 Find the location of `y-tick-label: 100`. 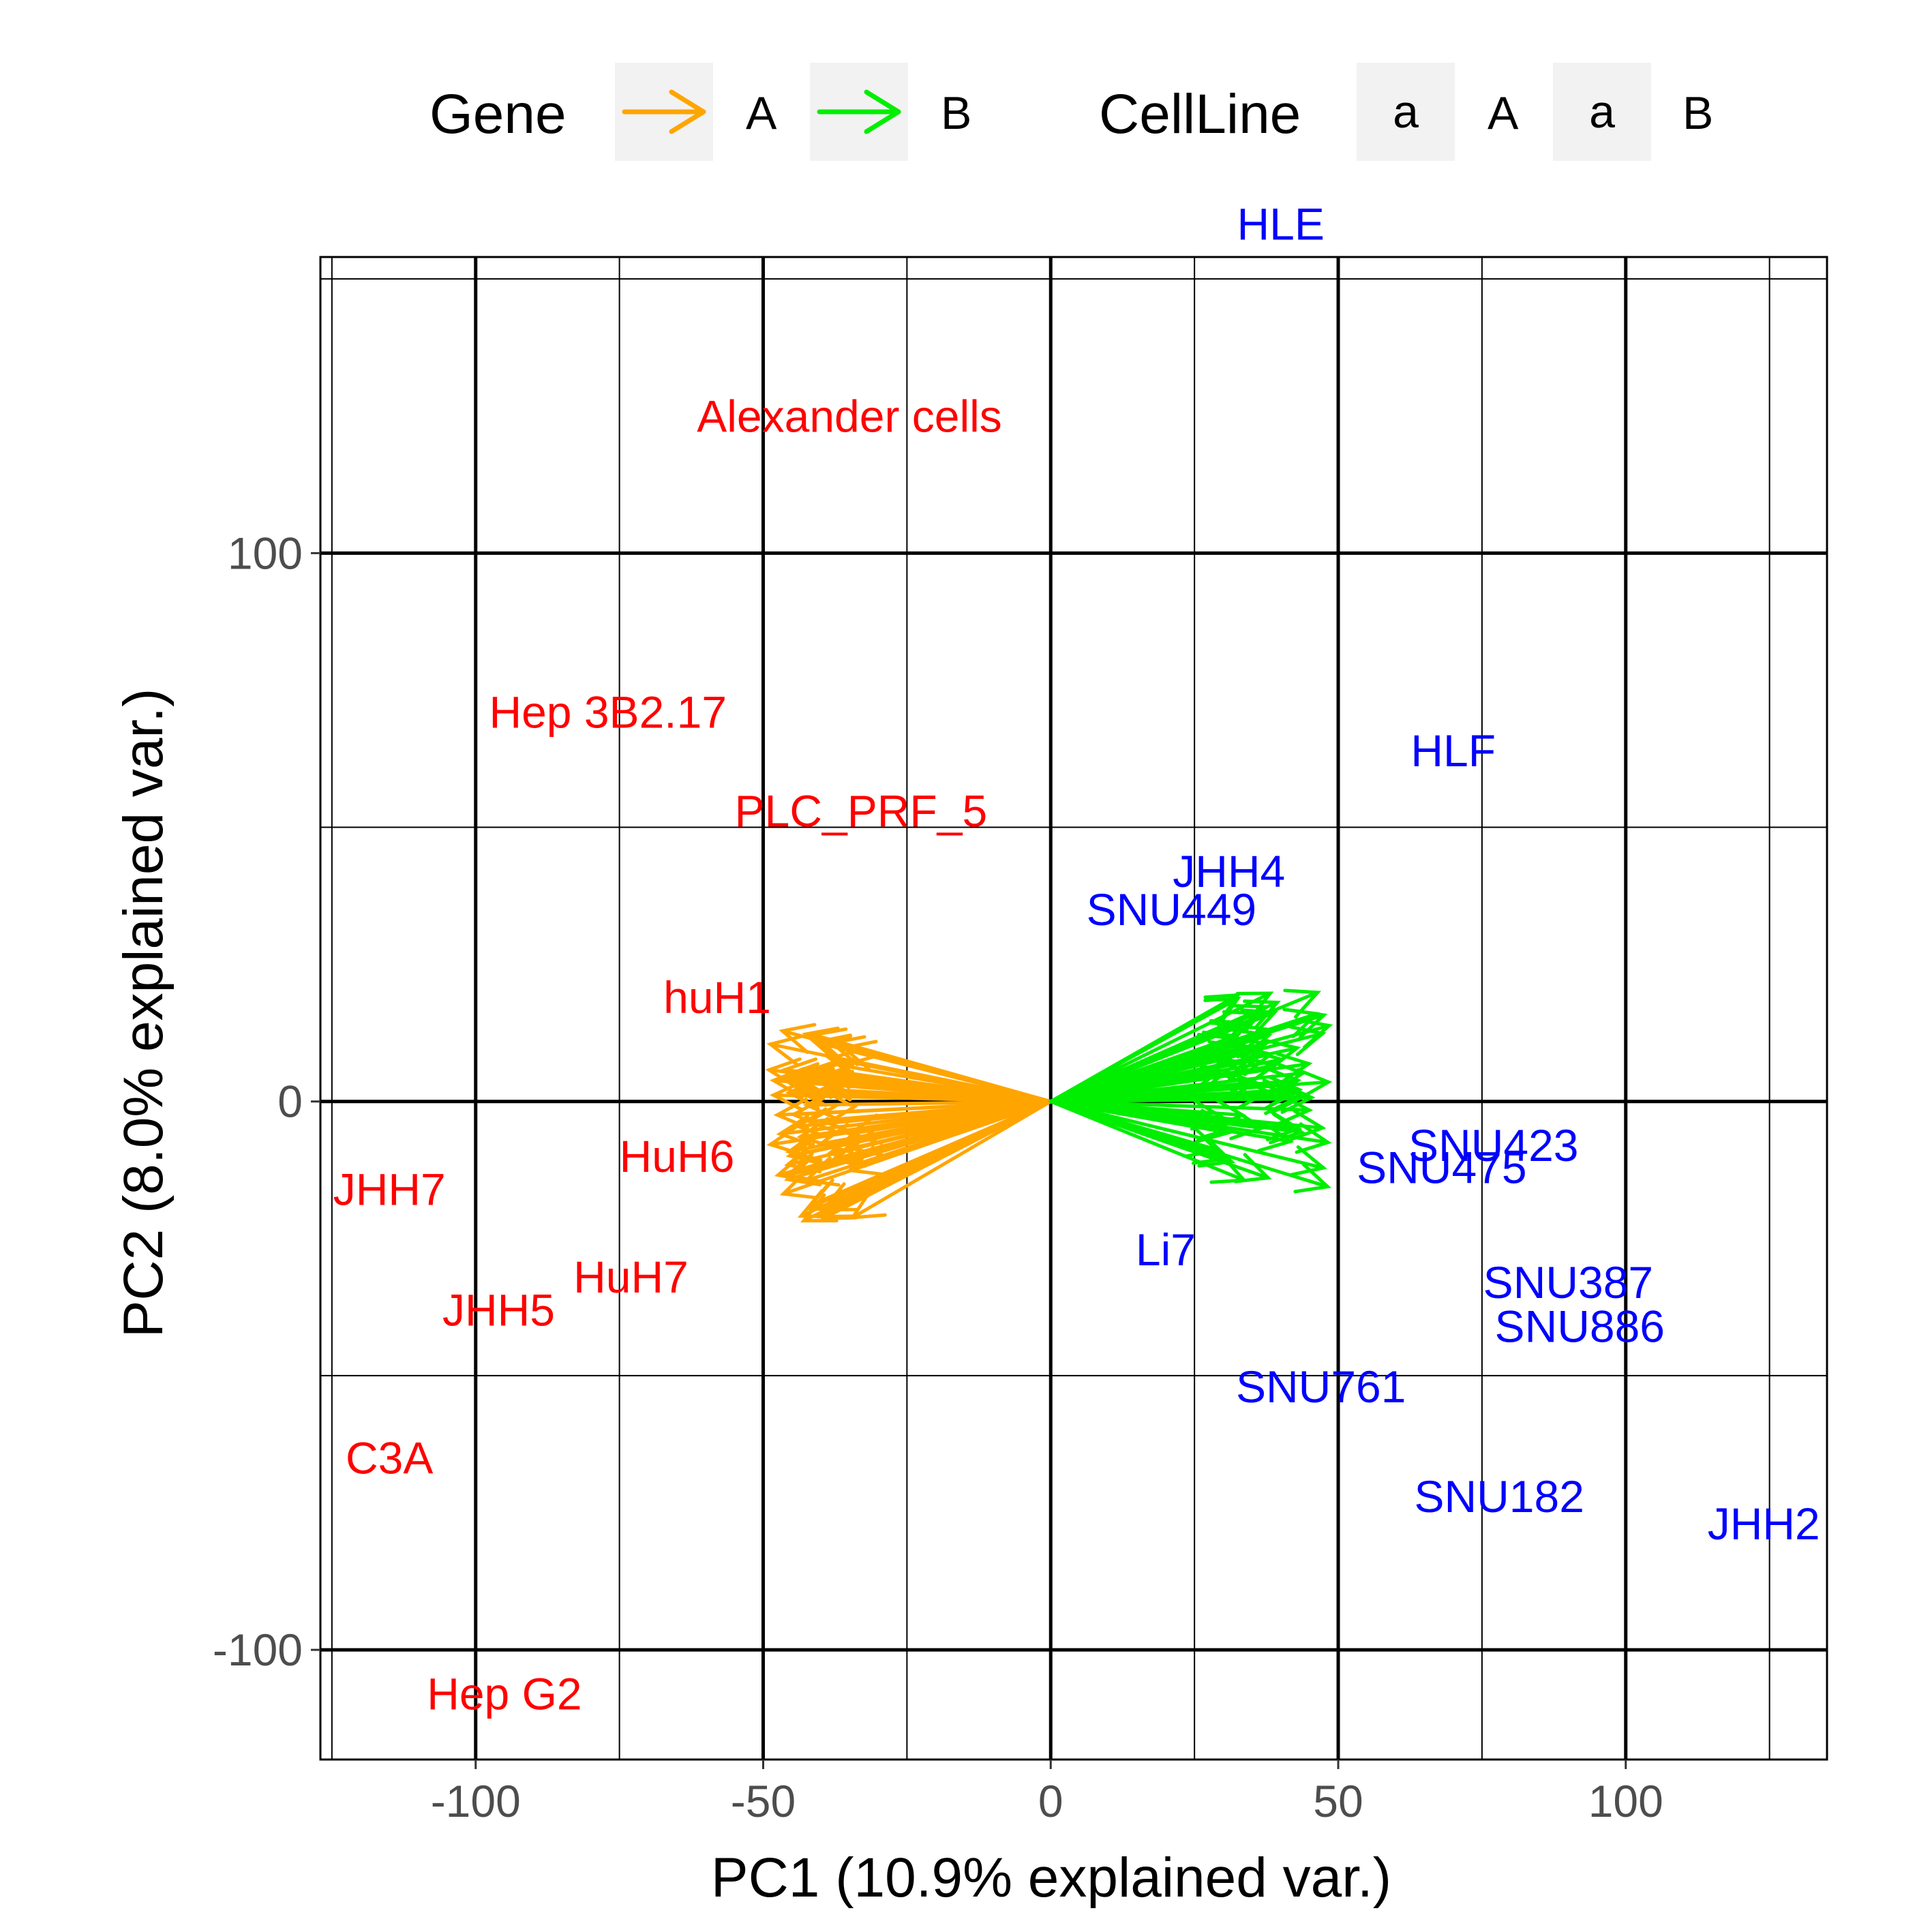

y-tick-label: 100 is located at coordinates (265, 553).